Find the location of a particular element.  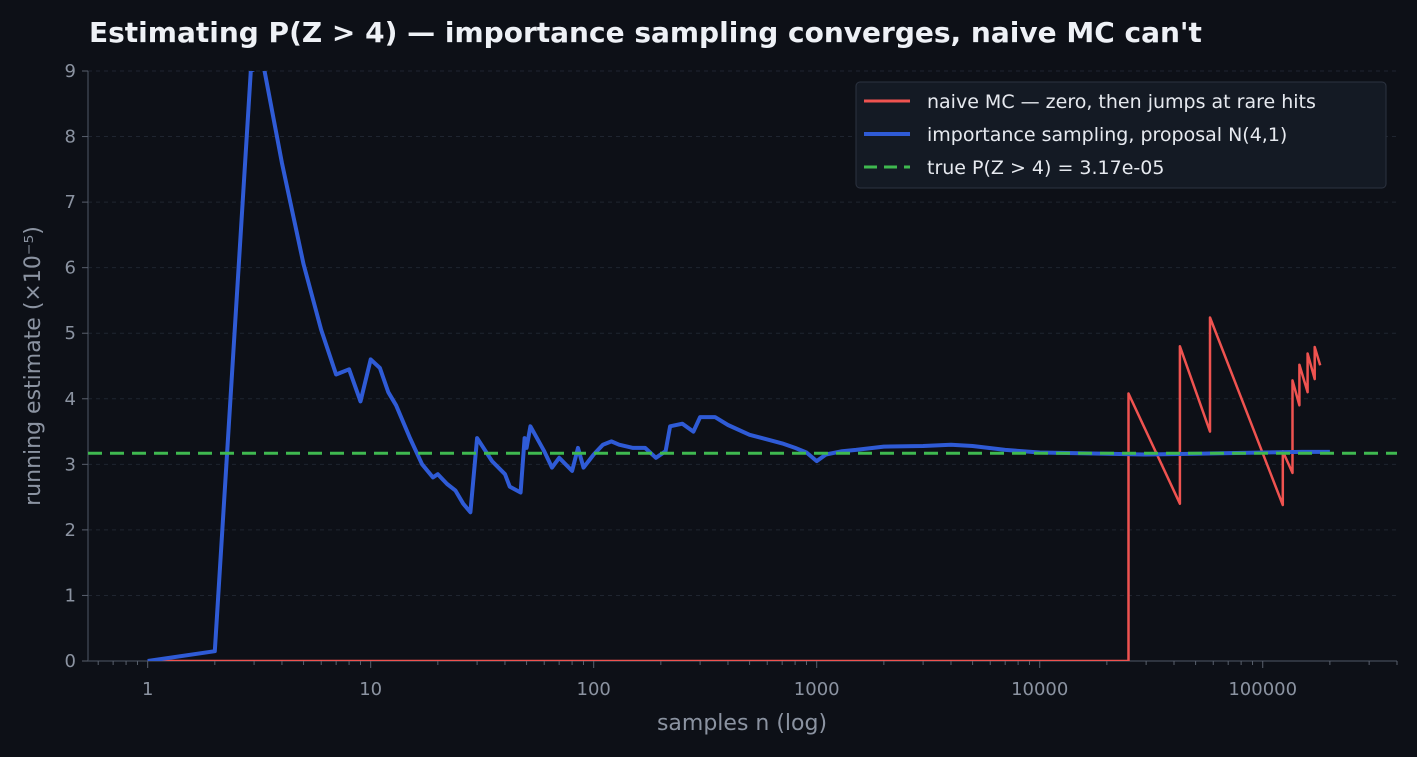

legend-box is located at coordinates (1121, 135).